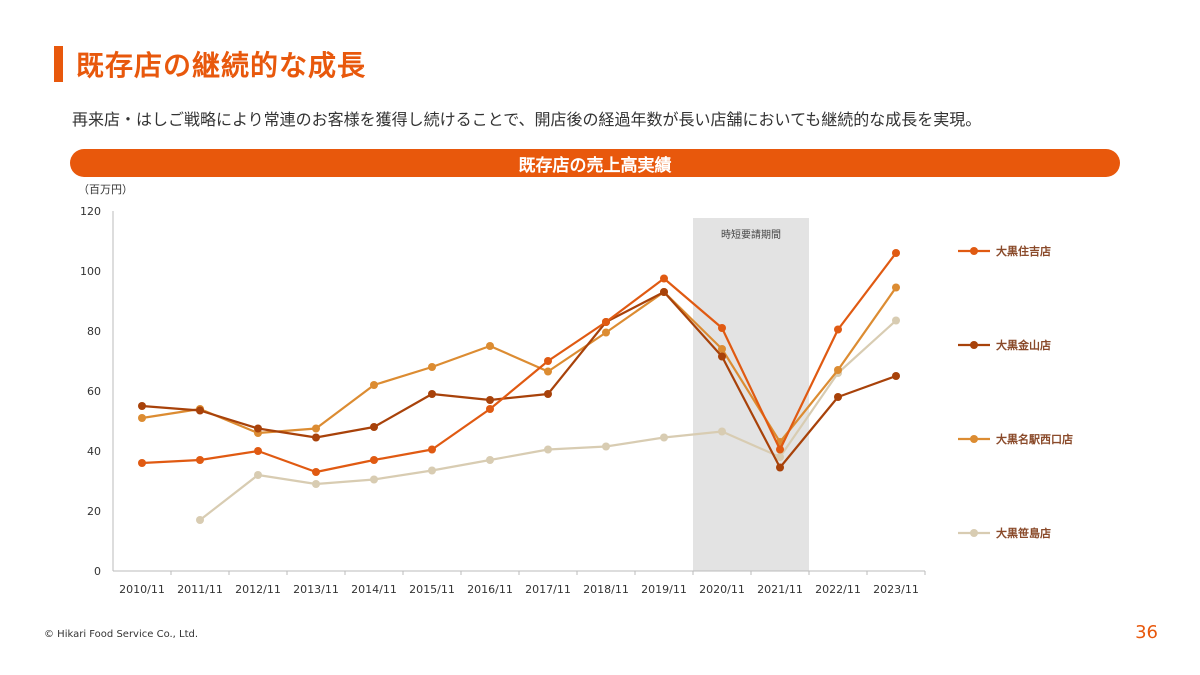  What do you see at coordinates (105, 189) in the screenshot?
I see `y-axis-unit-label: （百万円）` at bounding box center [105, 189].